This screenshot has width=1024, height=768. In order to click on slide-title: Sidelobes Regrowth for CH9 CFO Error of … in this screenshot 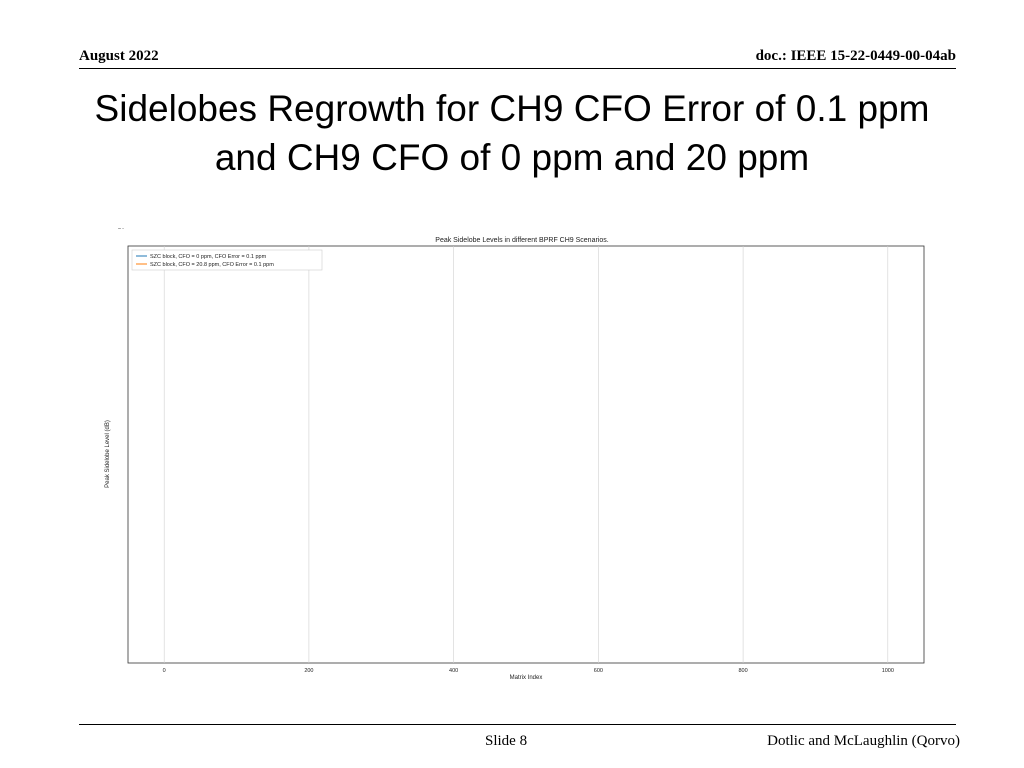, I will do `click(512, 133)`.